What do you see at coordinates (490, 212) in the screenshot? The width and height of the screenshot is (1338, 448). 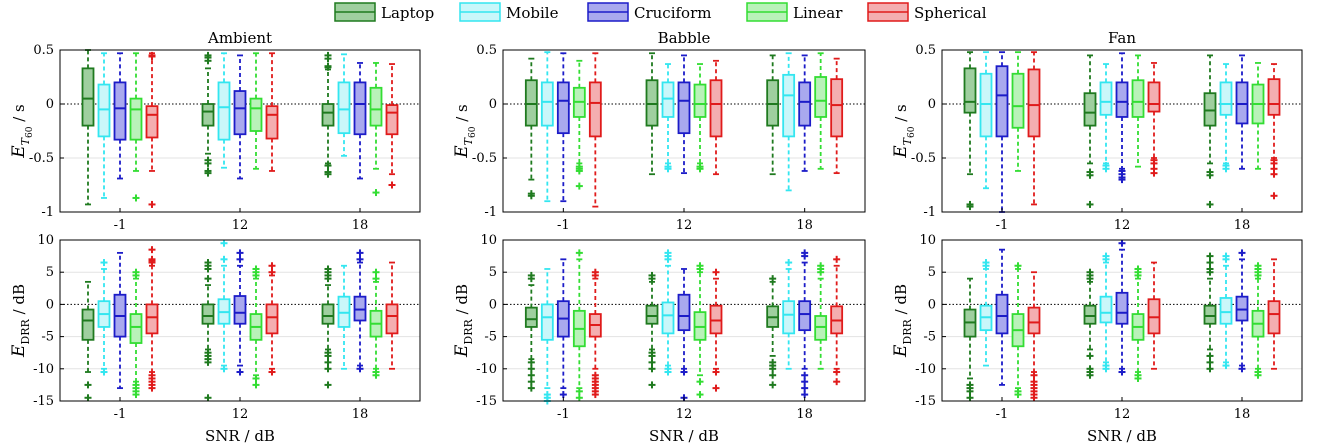 I see `y-tick-label: -1` at bounding box center [490, 212].